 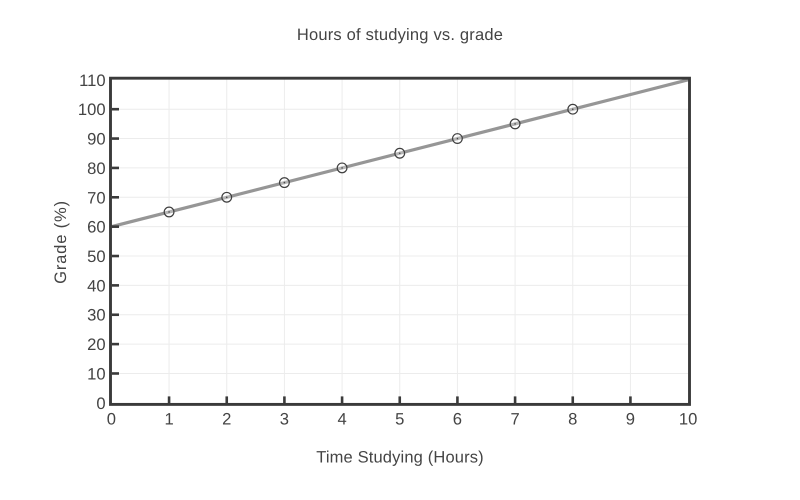 I want to click on svg-text: 8, so click(x=572, y=419).